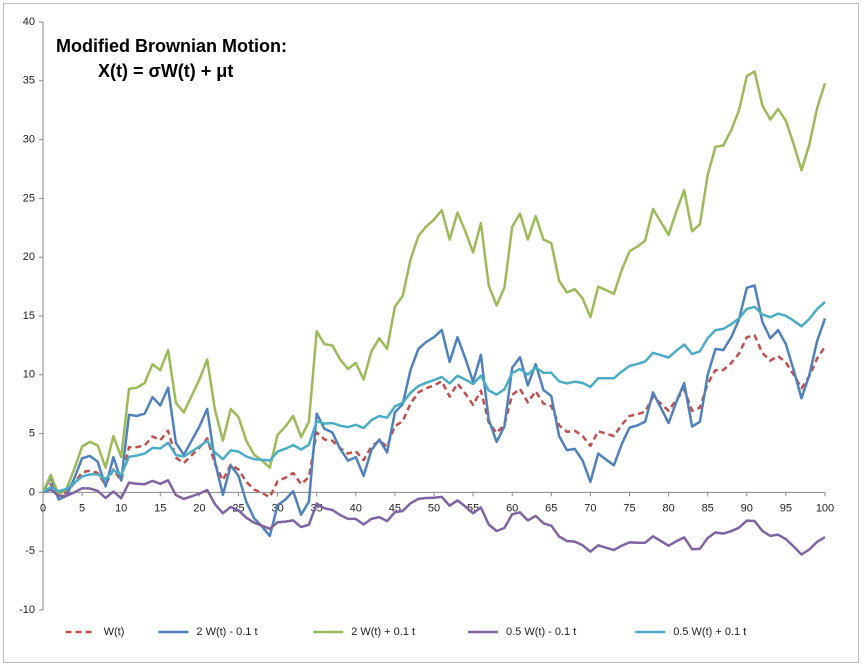  What do you see at coordinates (121, 508) in the screenshot?
I see `x-tick-label: 10` at bounding box center [121, 508].